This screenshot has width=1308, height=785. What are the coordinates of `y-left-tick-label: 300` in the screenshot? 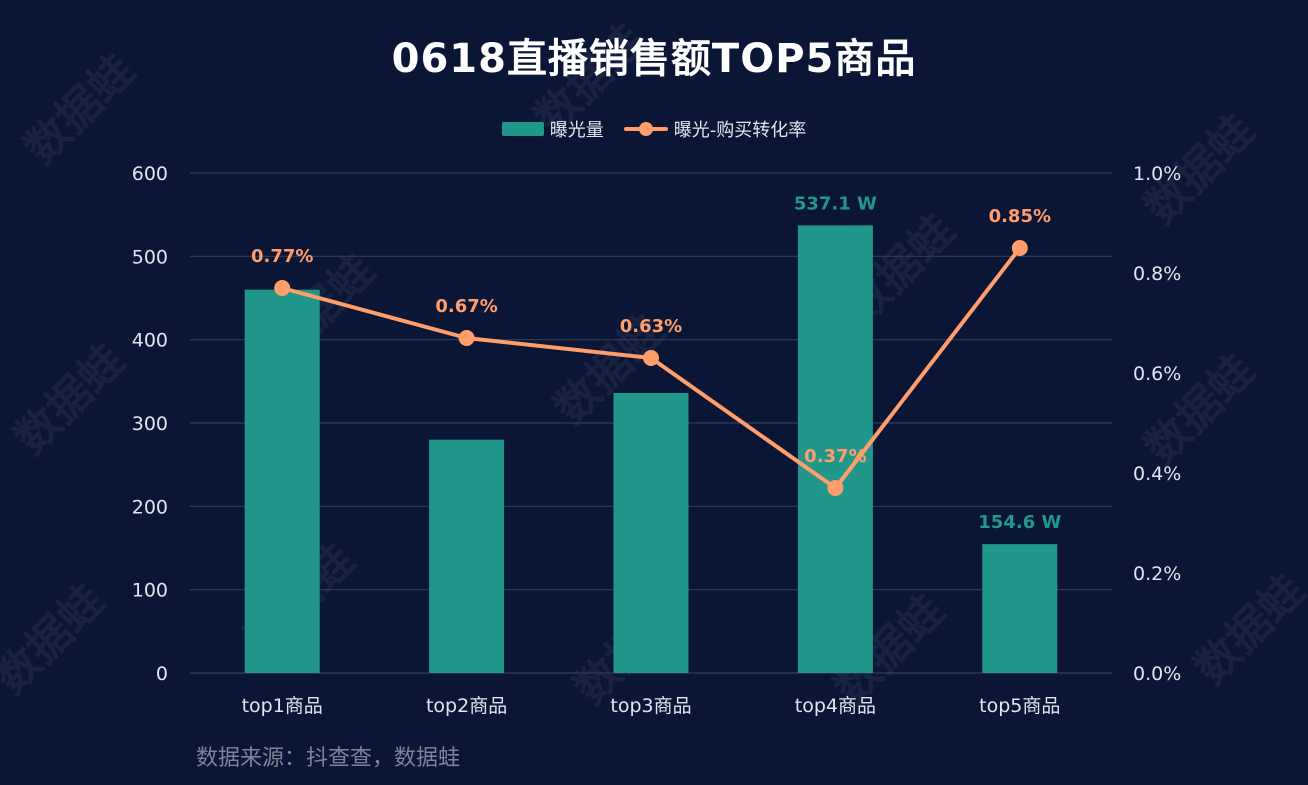 It's located at (150, 424).